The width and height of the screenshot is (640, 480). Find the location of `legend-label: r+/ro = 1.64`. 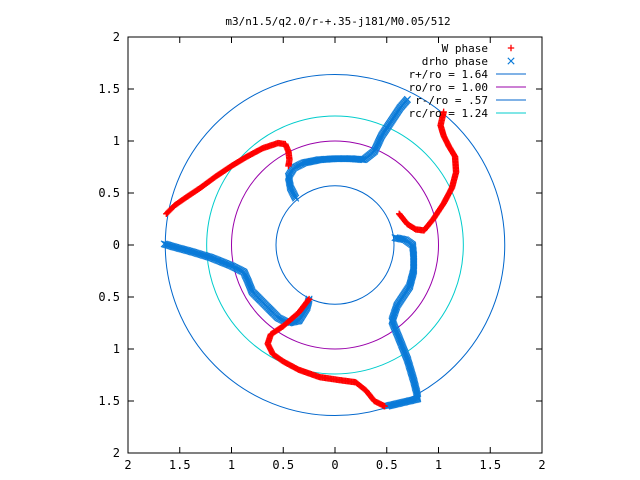

legend-label: r+/ro = 1.64 is located at coordinates (449, 74).